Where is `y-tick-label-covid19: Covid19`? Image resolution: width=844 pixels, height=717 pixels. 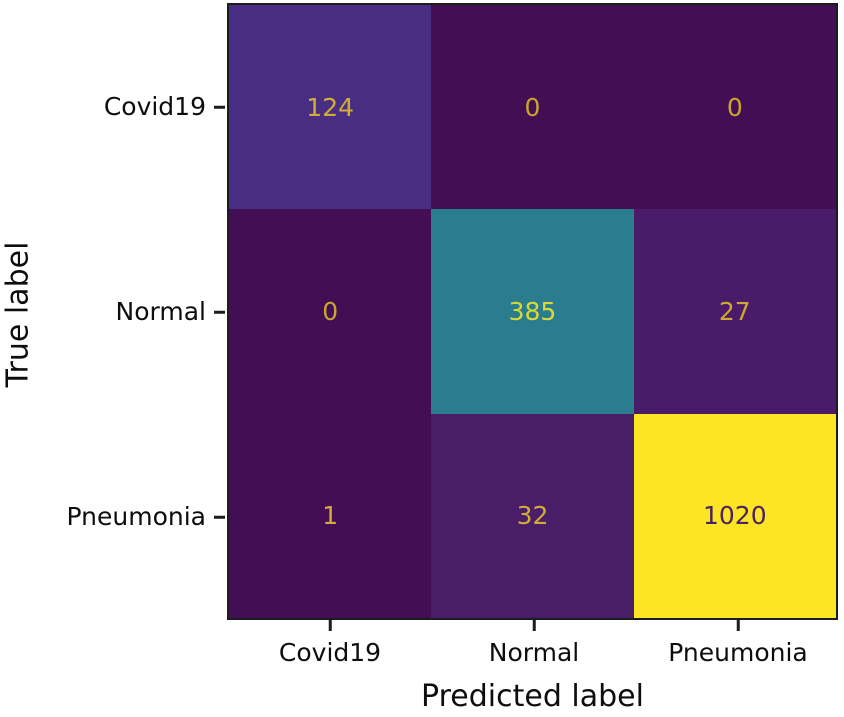 y-tick-label-covid19: Covid19 is located at coordinates (154, 106).